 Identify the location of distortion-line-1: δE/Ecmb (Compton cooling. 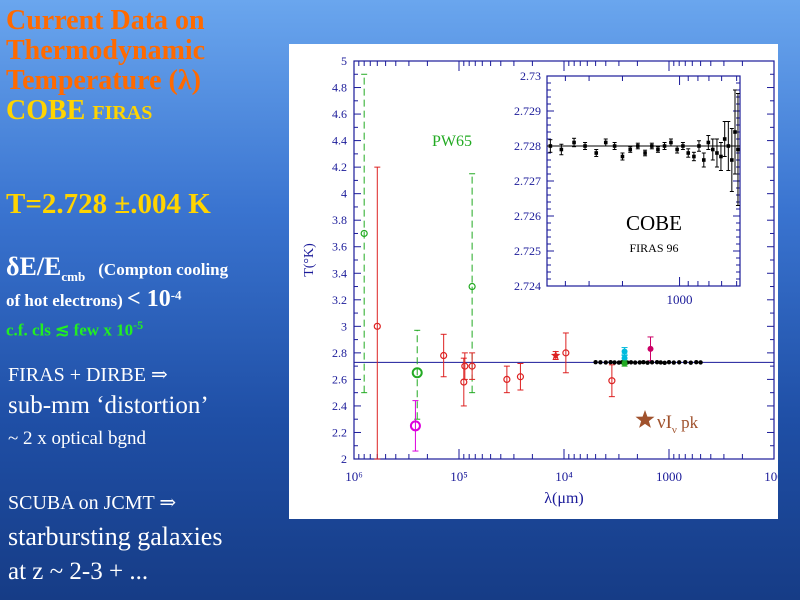
(117, 268).